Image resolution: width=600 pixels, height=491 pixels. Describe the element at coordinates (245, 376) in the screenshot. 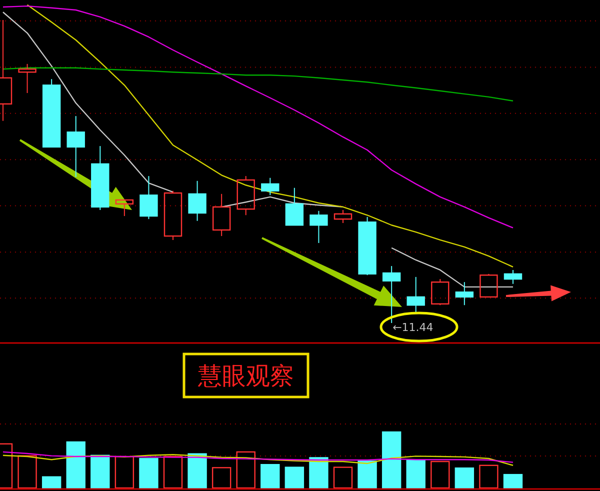

I see `text: 慧眼观察` at that location.